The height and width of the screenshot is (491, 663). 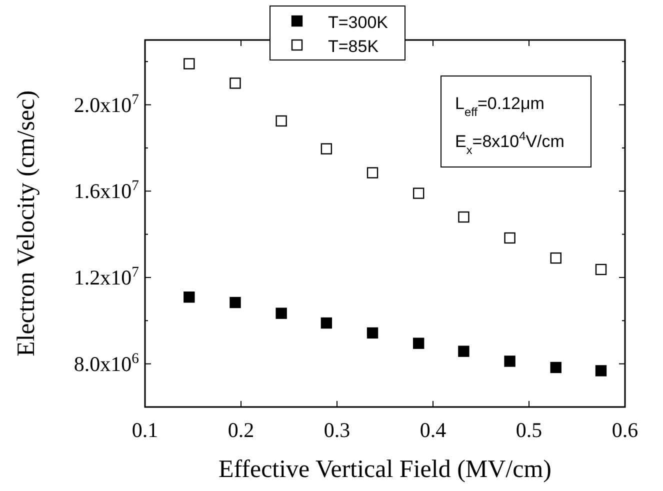 I want to click on legend-label: T=300K, so click(x=358, y=22).